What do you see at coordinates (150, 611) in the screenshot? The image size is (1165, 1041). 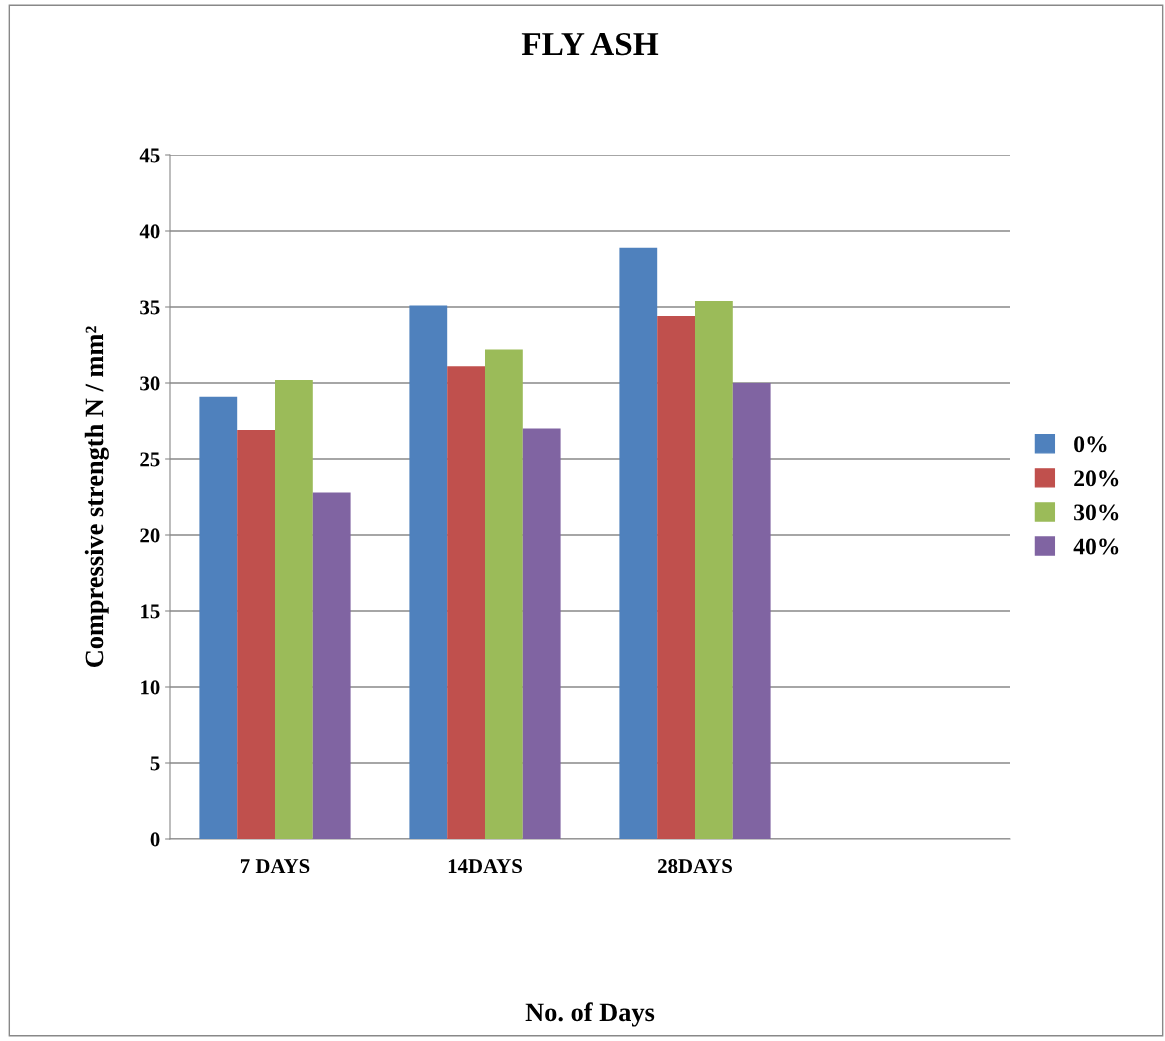 I see `y-tick-label: 15` at bounding box center [150, 611].